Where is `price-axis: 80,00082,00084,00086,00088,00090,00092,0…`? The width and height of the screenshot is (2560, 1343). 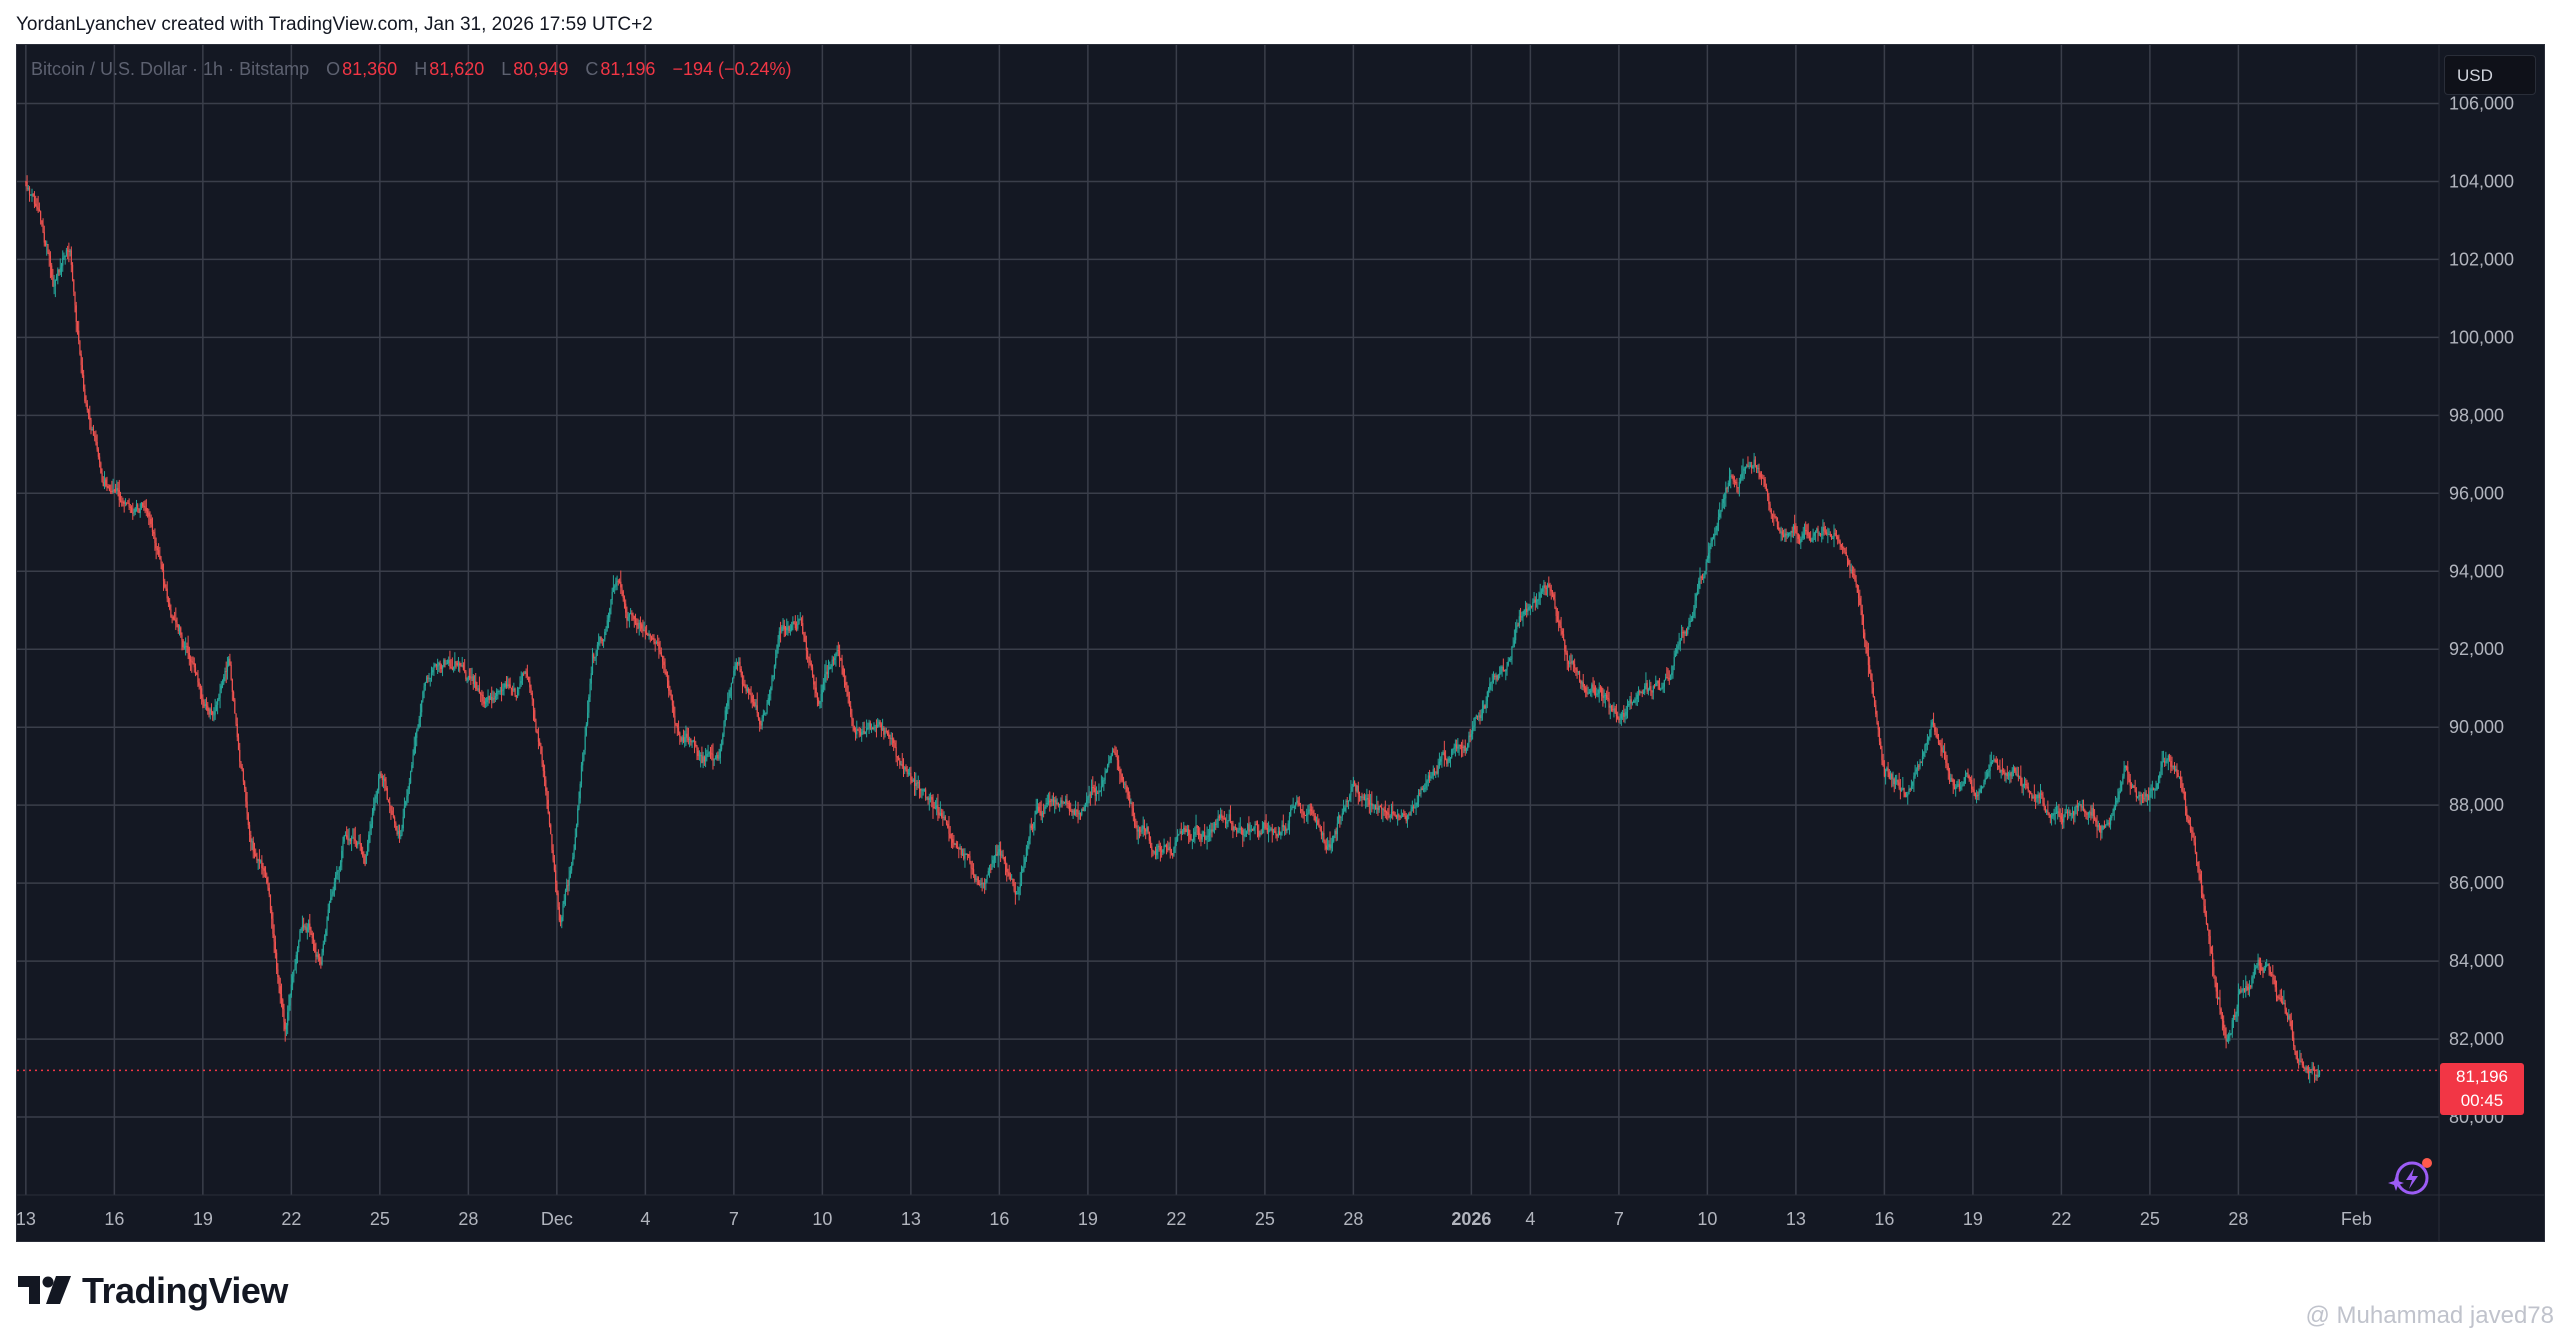
price-axis: 80,00082,00084,00086,00088,00090,00092,0… is located at coordinates (2481, 610).